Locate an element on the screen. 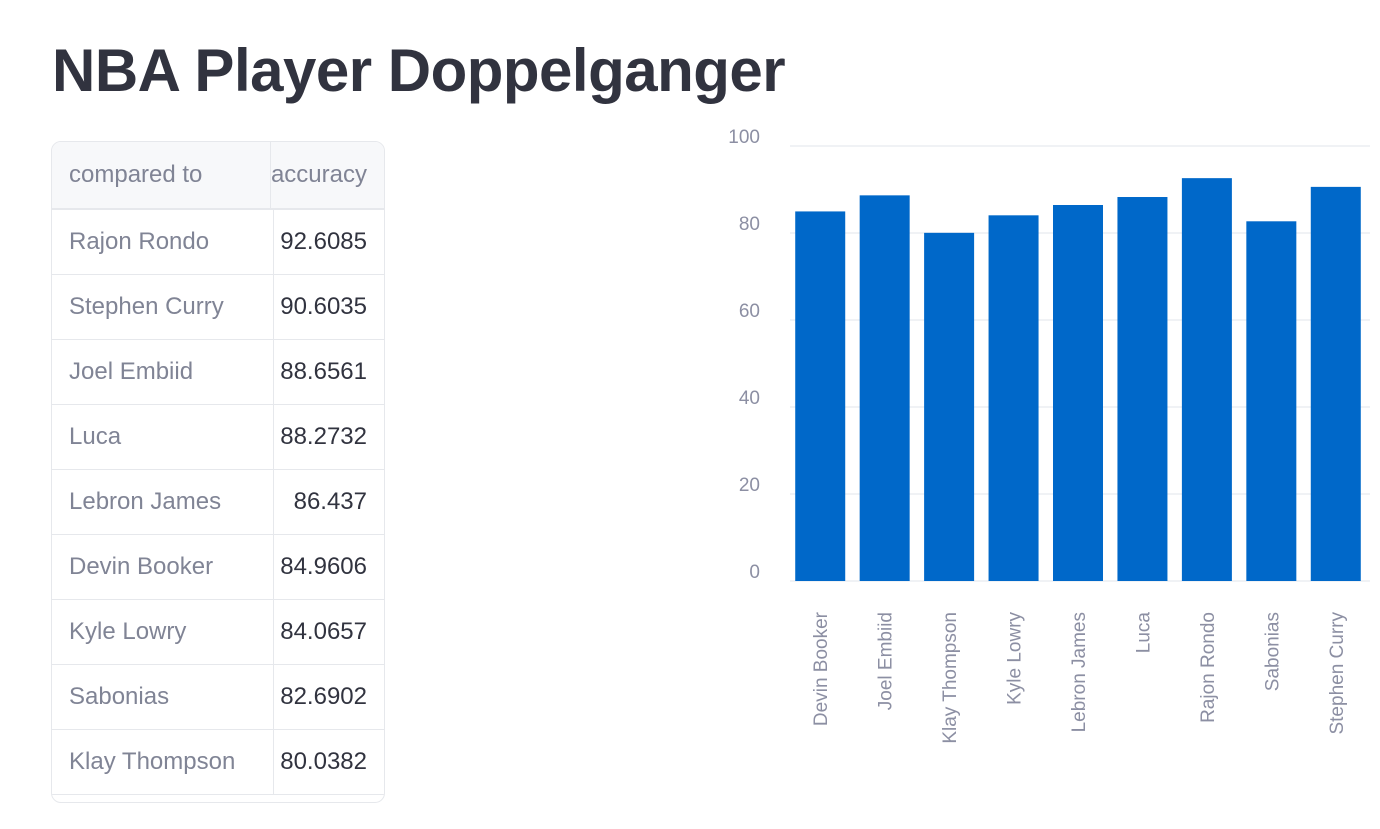  x-tick-label: Luca is located at coordinates (1143, 633).